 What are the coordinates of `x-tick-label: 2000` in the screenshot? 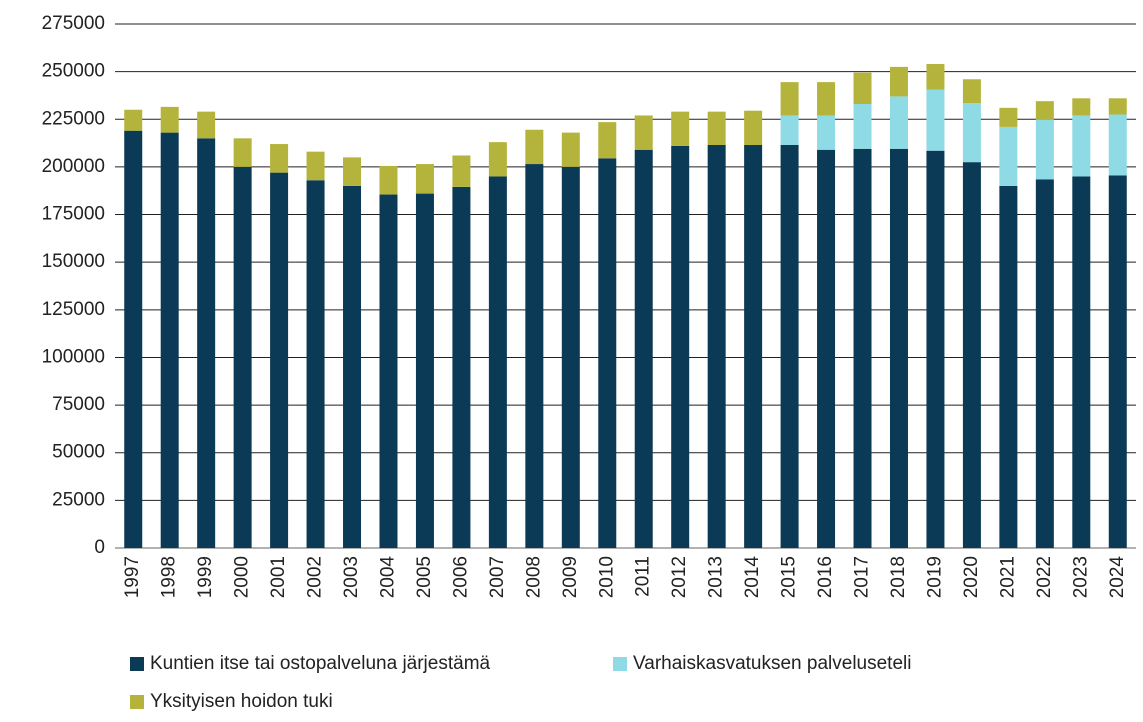 It's located at (242, 577).